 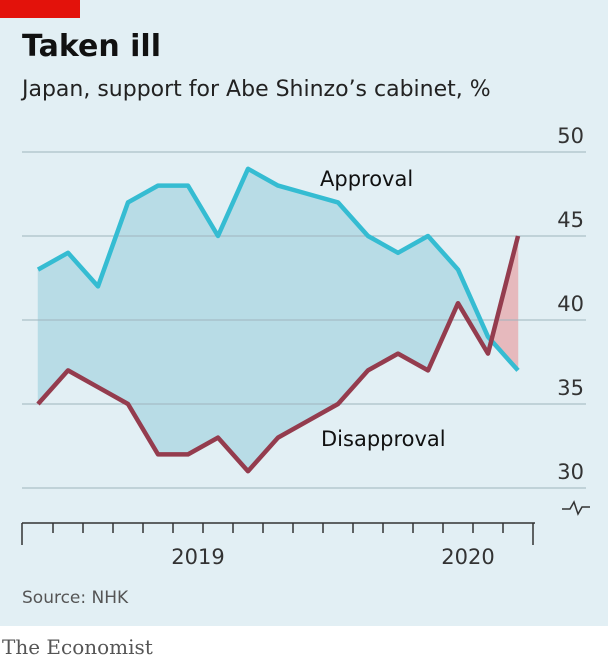 What do you see at coordinates (40, 9) in the screenshot?
I see `brand-tag` at bounding box center [40, 9].